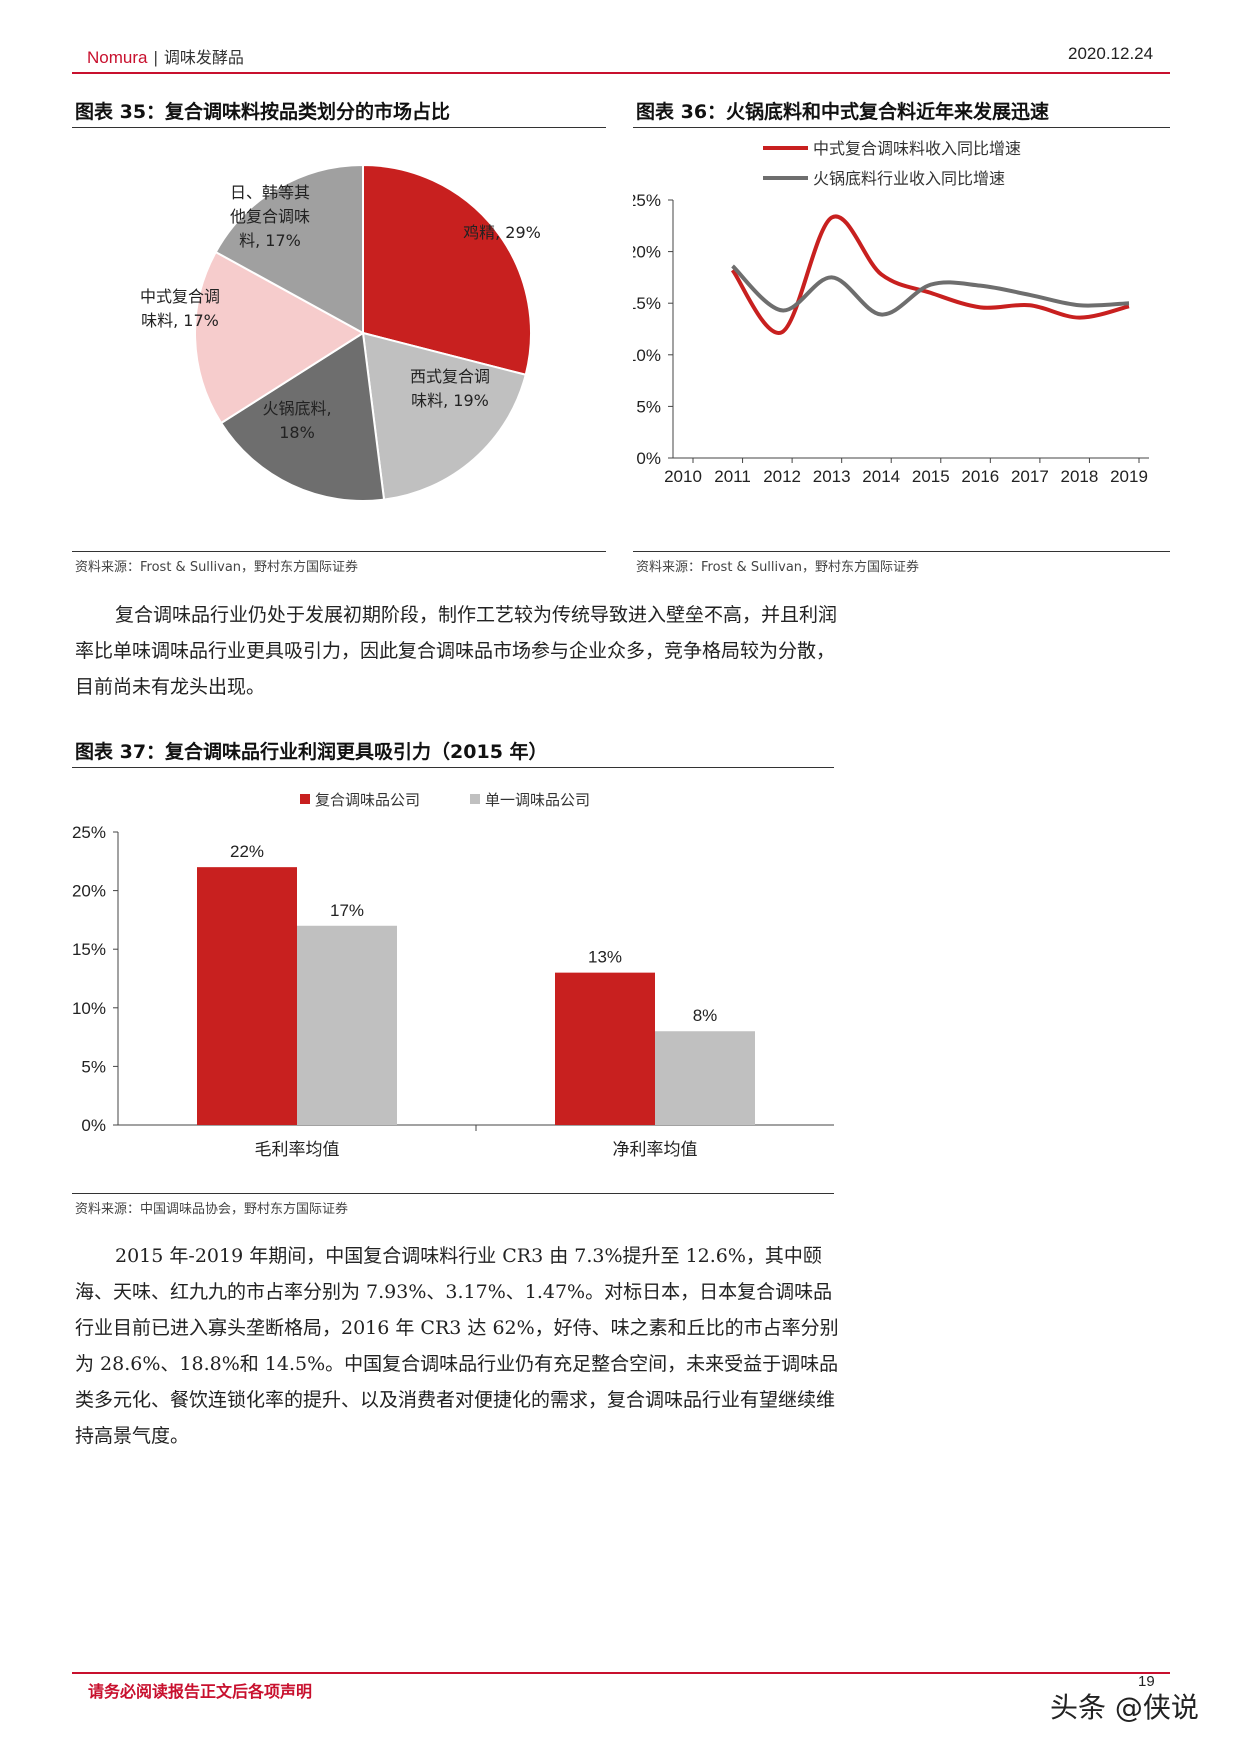 Image resolution: width=1241 pixels, height=1754 pixels. I want to click on pie-slice-label: 中式复合调味料, 17%, so click(180, 308).